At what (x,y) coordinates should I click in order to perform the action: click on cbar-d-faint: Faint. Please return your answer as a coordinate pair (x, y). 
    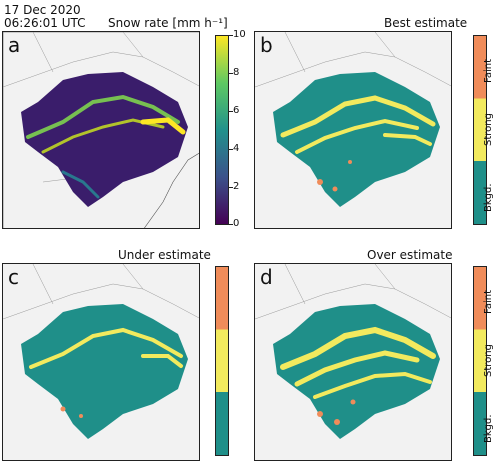
    Looking at the image, I should click on (488, 302).